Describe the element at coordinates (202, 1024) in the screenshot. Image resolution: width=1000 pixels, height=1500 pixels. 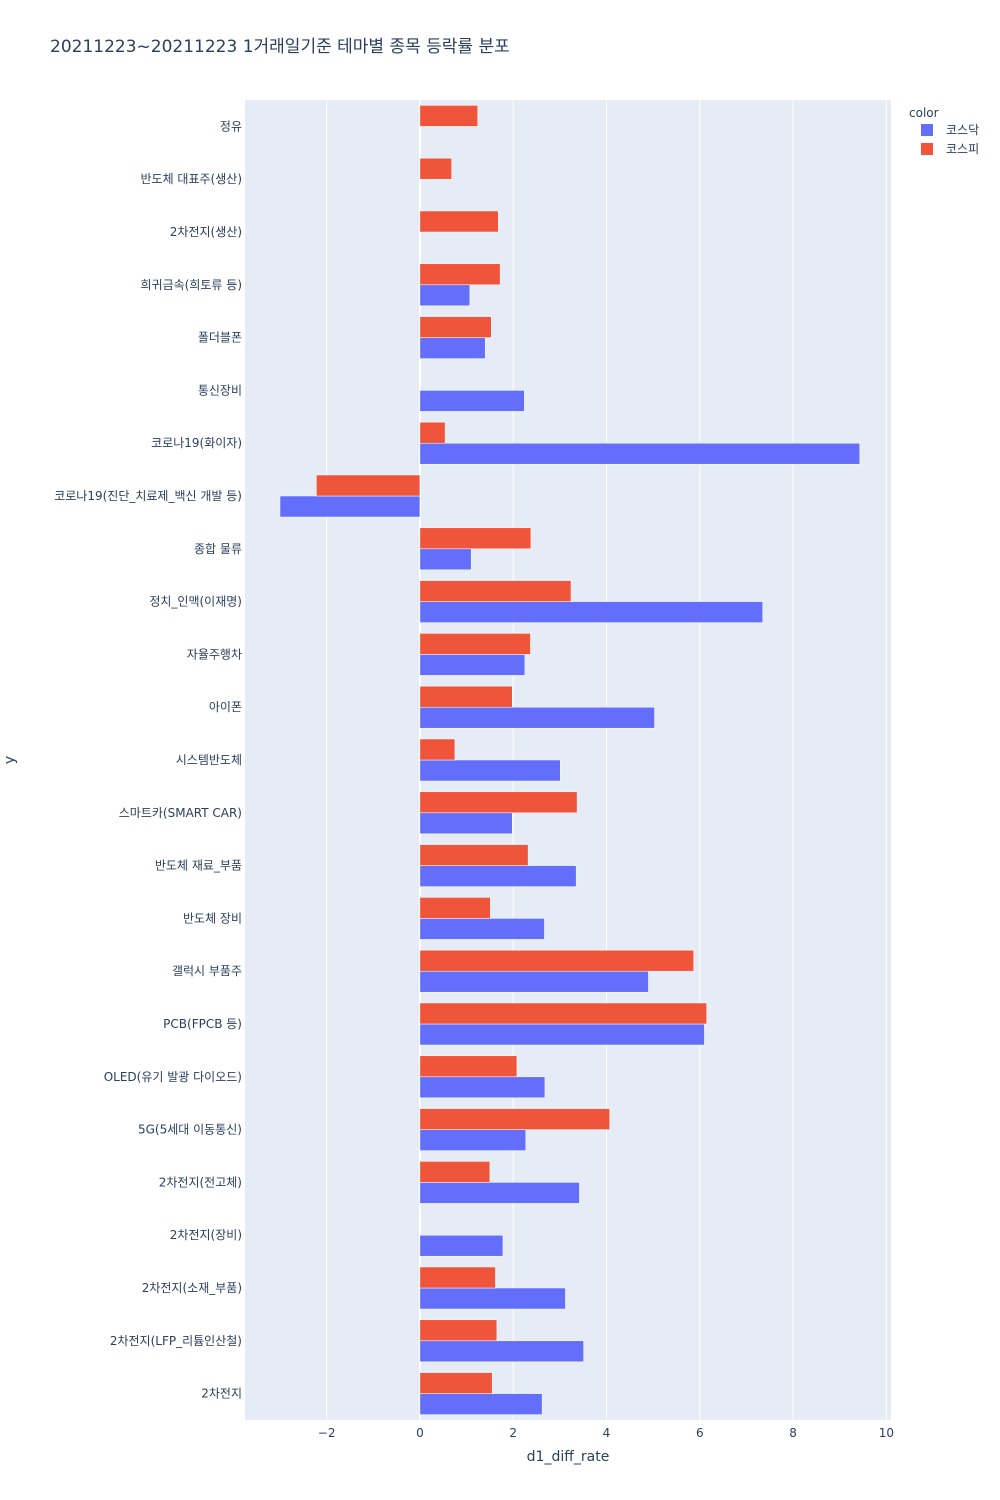
I see `y-tick-label: PCB(FPCB 등)` at that location.